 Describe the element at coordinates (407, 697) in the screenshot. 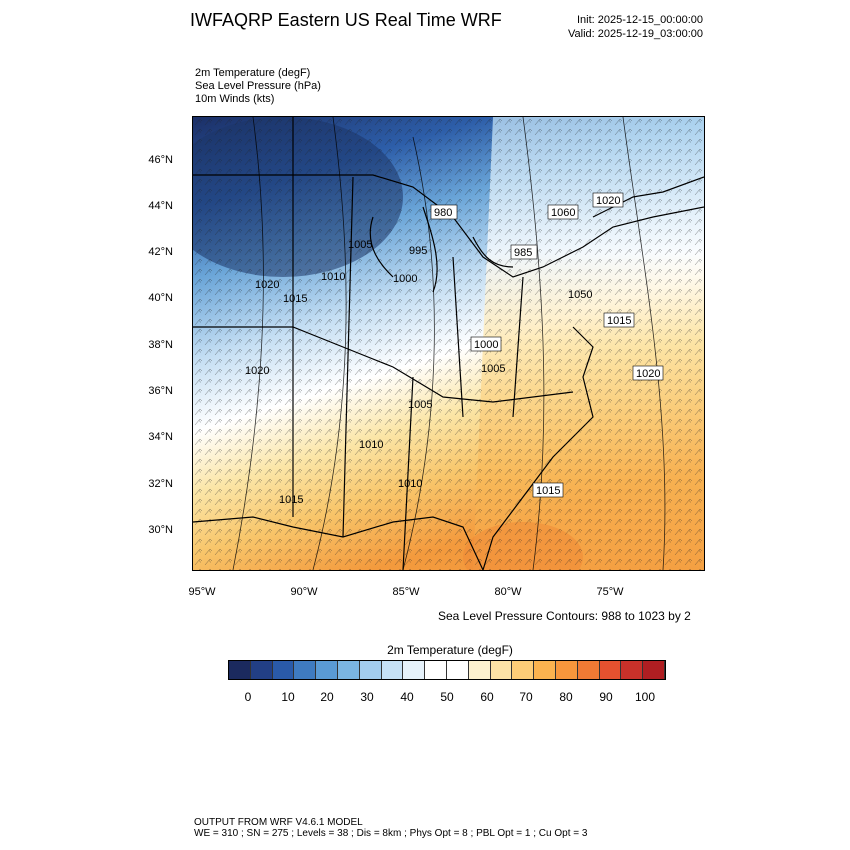

I see `colorbar-tick: 40` at that location.